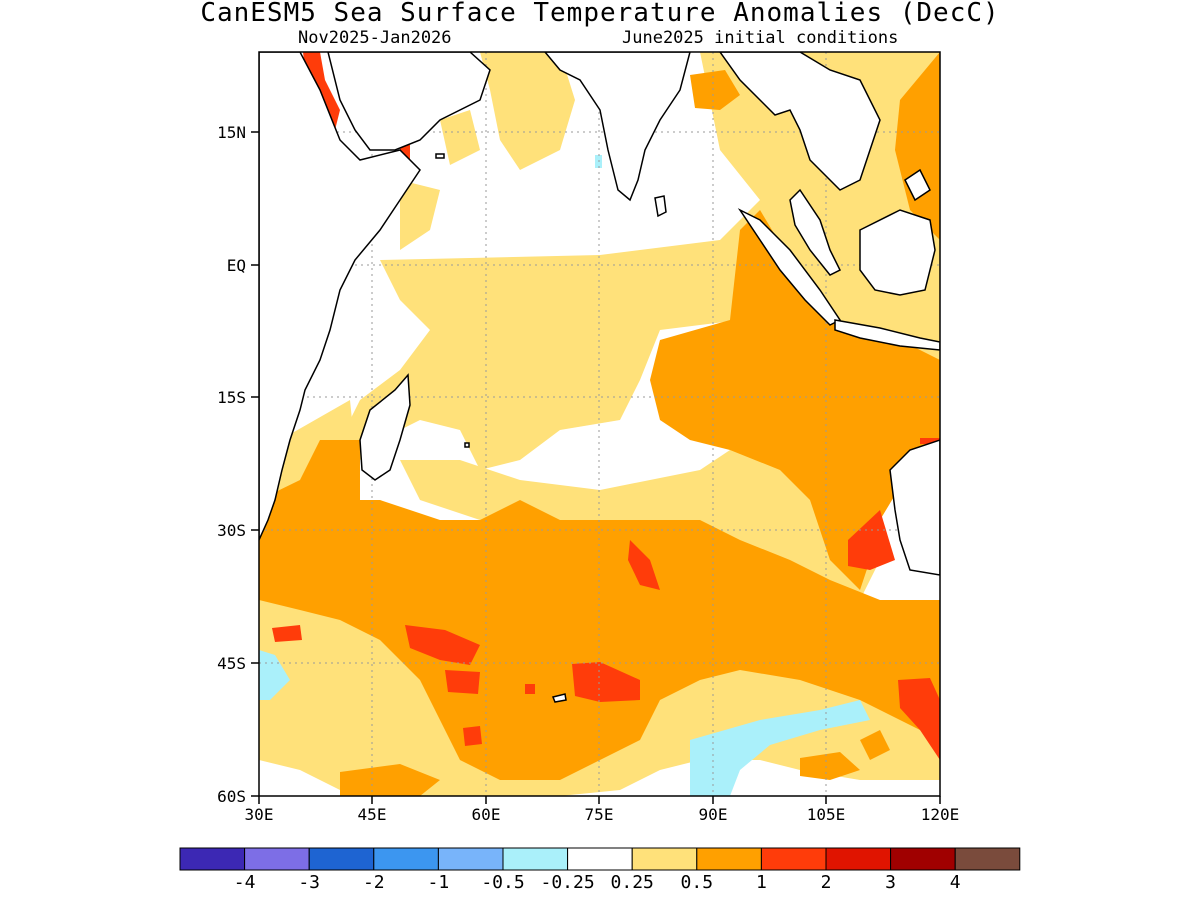  What do you see at coordinates (559, 698) in the screenshot?
I see `kerguelen-island` at bounding box center [559, 698].